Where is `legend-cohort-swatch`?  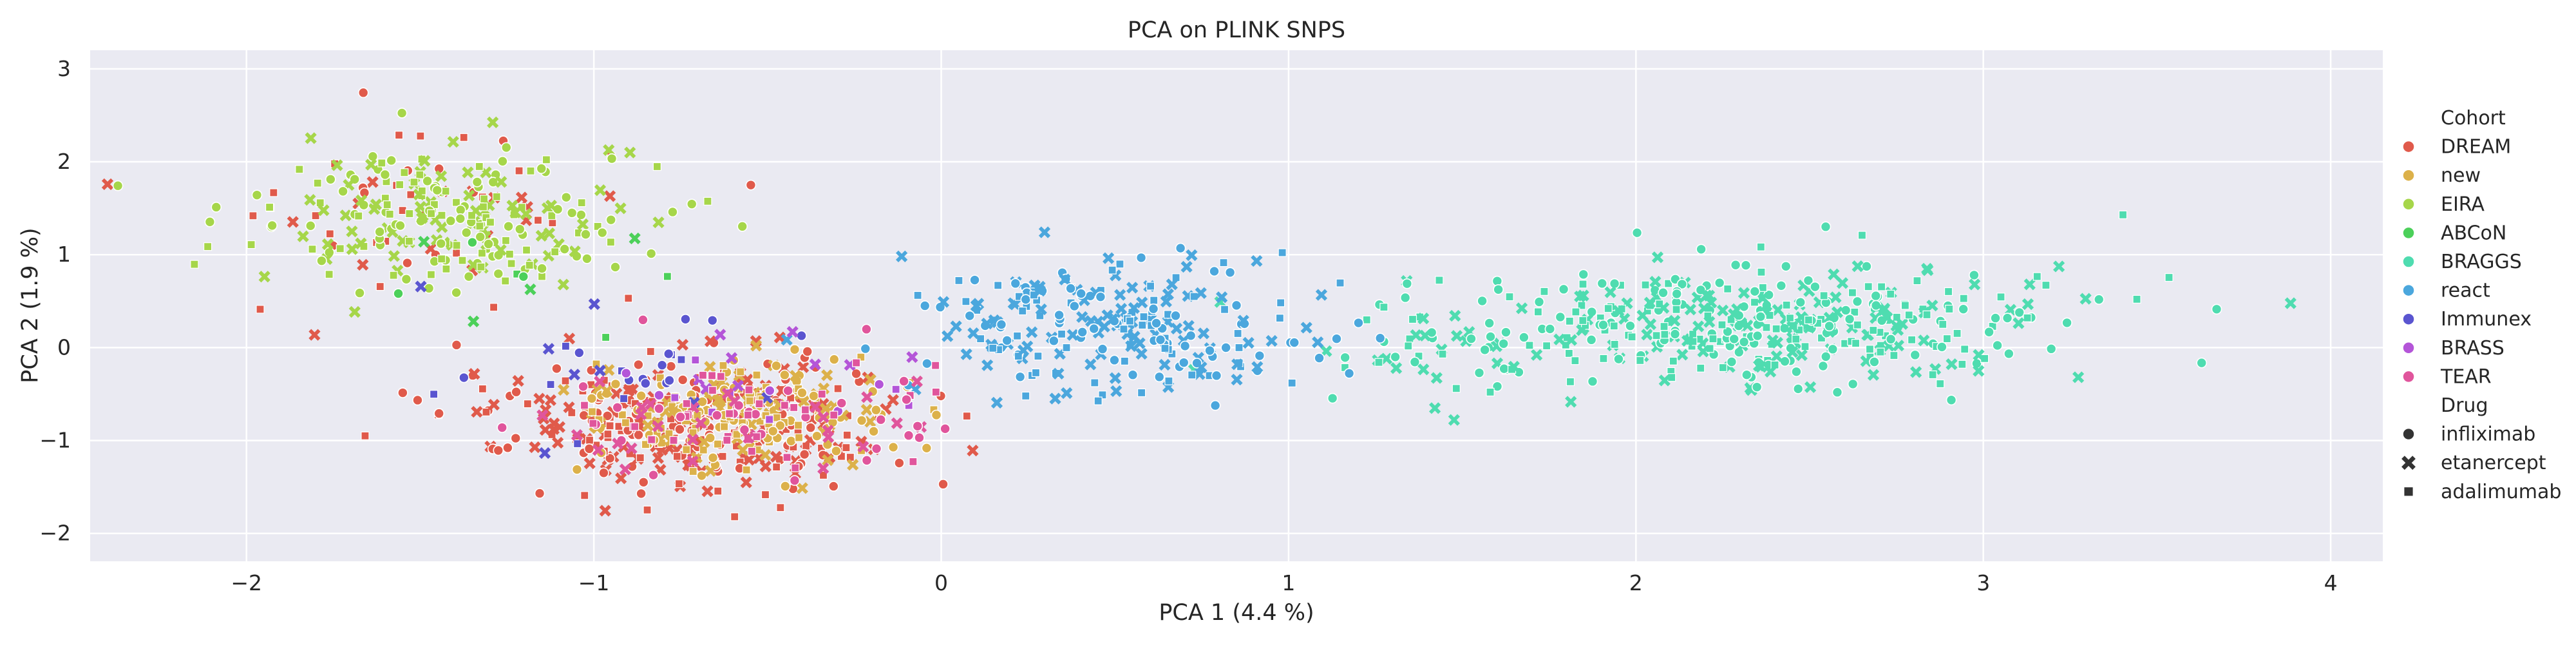 legend-cohort-swatch is located at coordinates (2408, 204).